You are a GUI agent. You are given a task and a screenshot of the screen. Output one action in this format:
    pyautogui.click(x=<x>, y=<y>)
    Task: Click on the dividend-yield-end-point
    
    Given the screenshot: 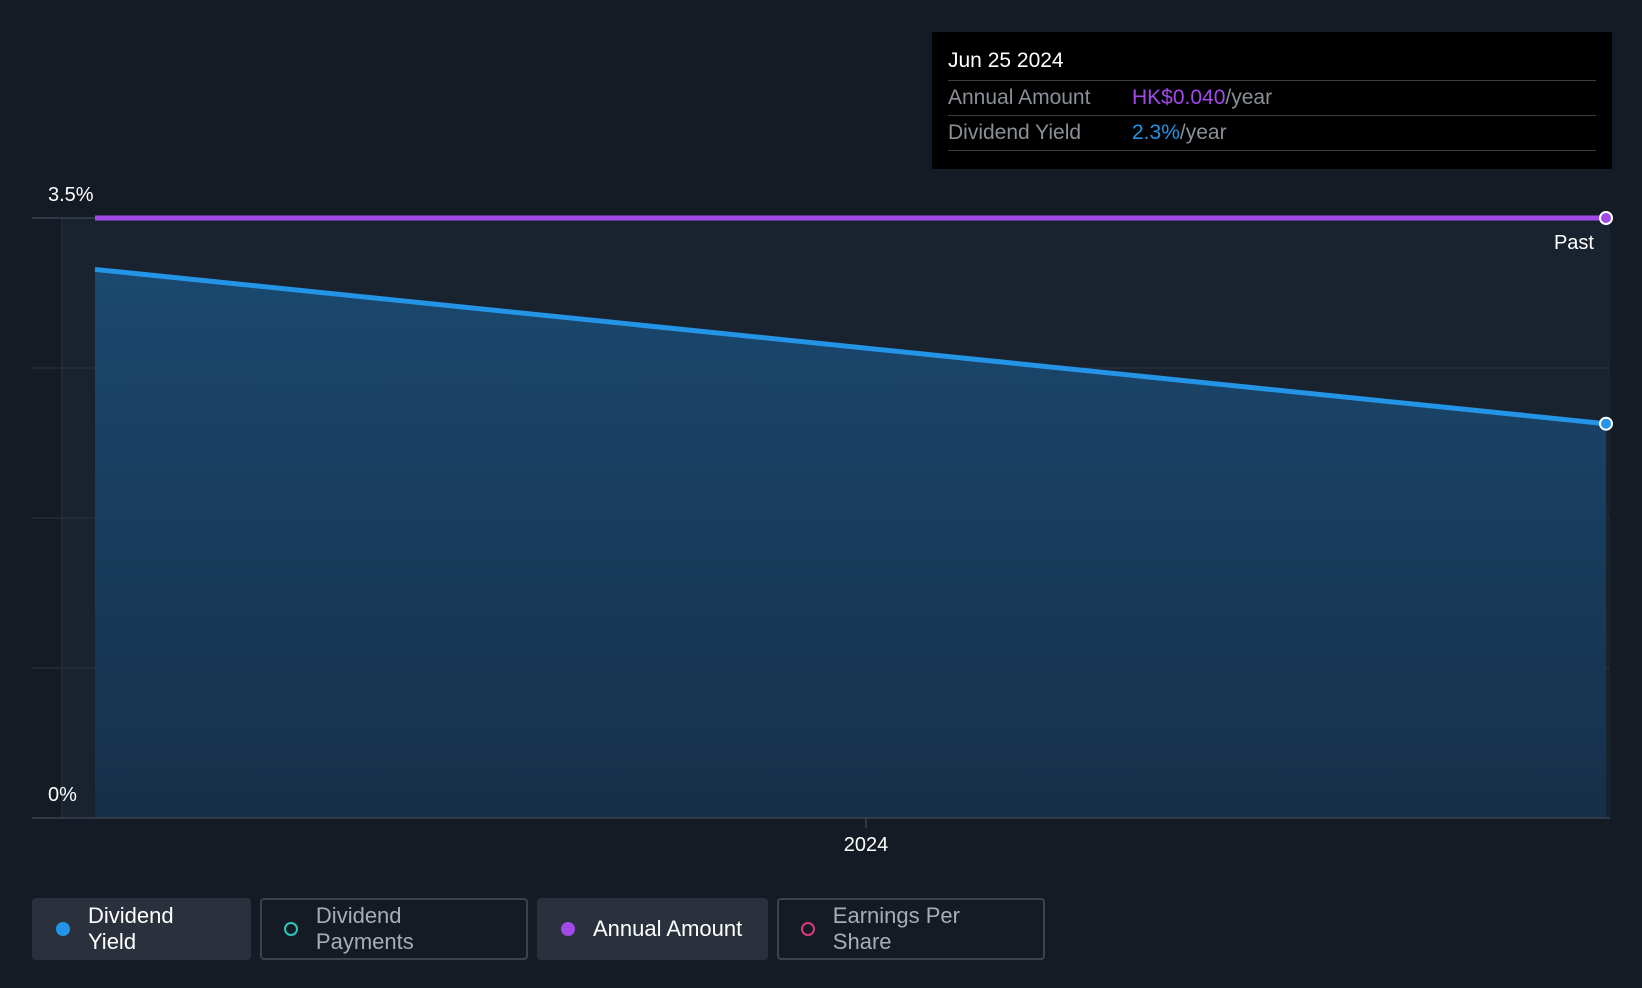 What is the action you would take?
    pyautogui.click(x=1606, y=423)
    